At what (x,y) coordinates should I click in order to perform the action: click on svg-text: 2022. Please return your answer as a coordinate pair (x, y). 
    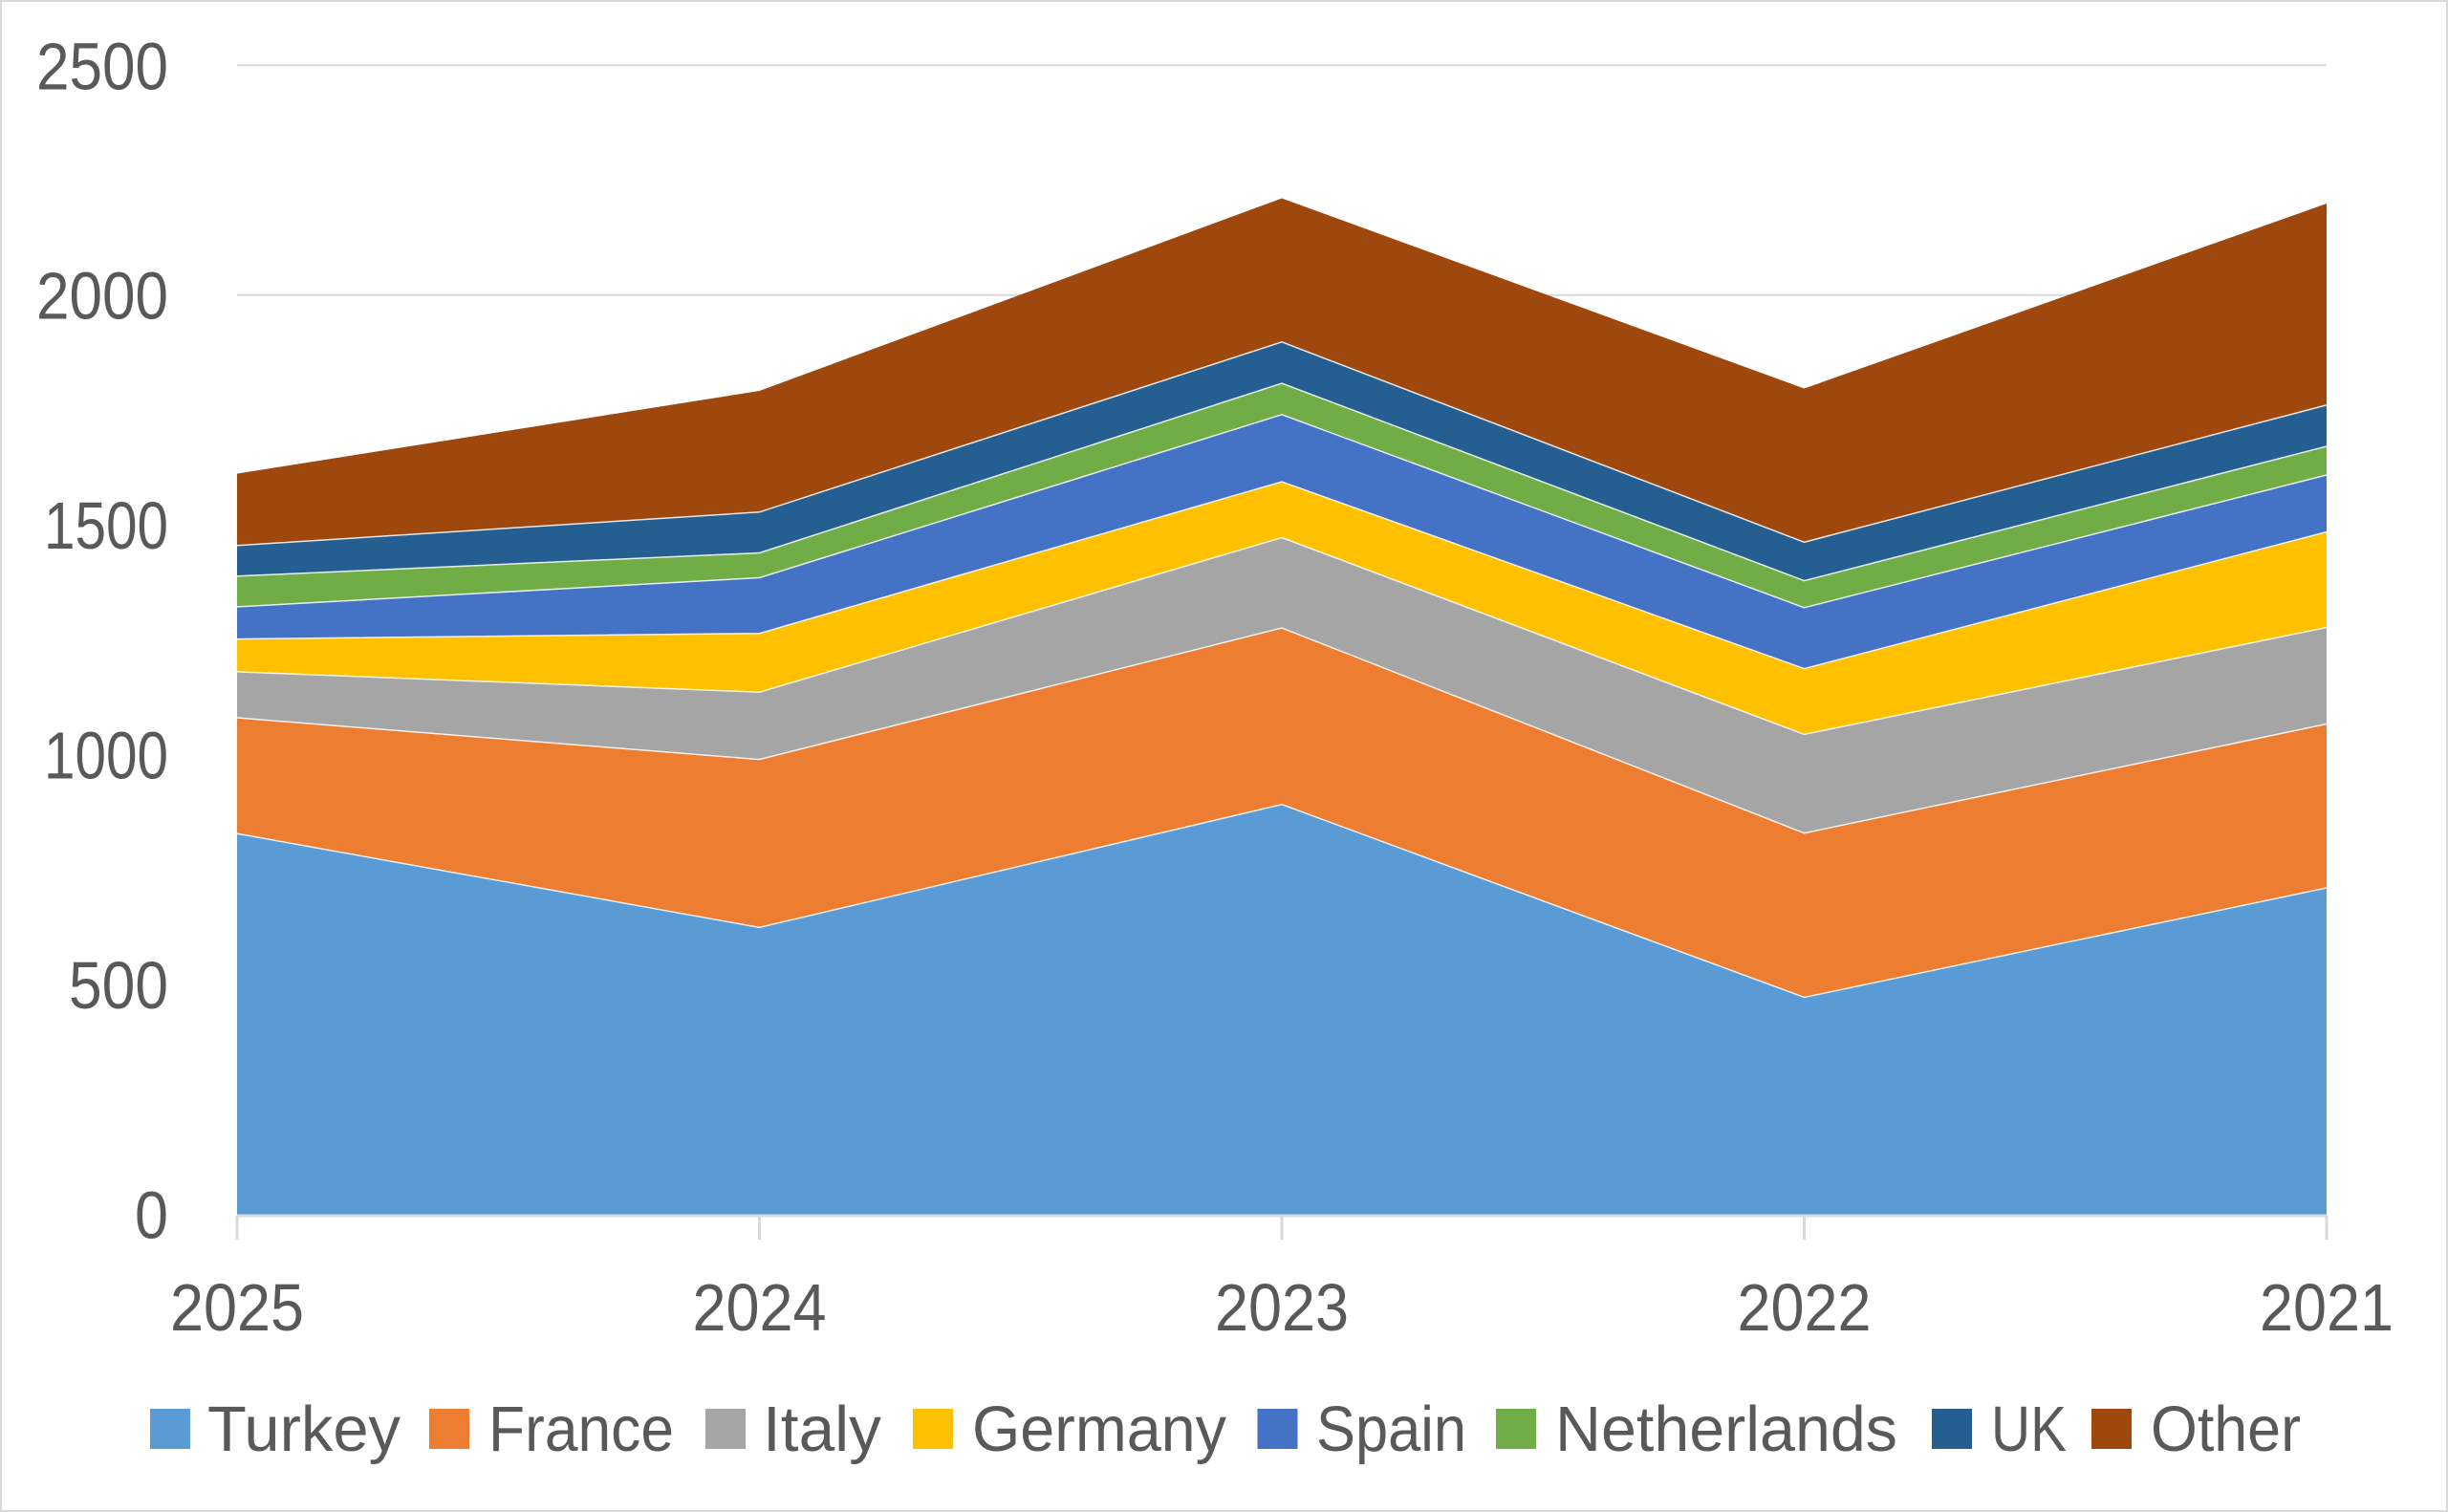
    Looking at the image, I should click on (1805, 1307).